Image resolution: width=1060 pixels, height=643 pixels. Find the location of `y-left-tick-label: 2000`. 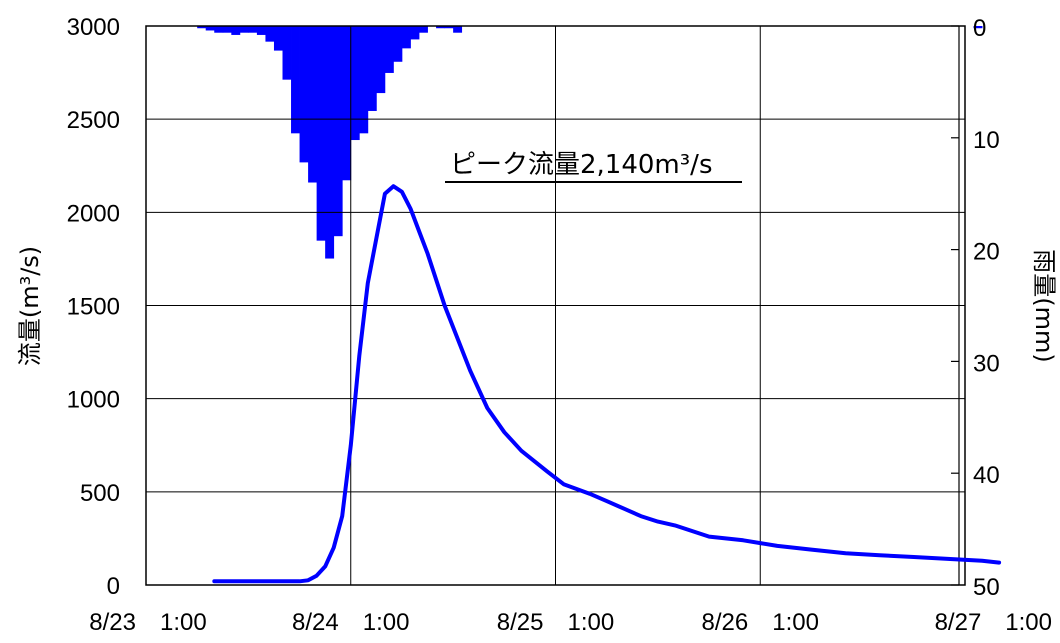

y-left-tick-label: 2000 is located at coordinates (93, 213).